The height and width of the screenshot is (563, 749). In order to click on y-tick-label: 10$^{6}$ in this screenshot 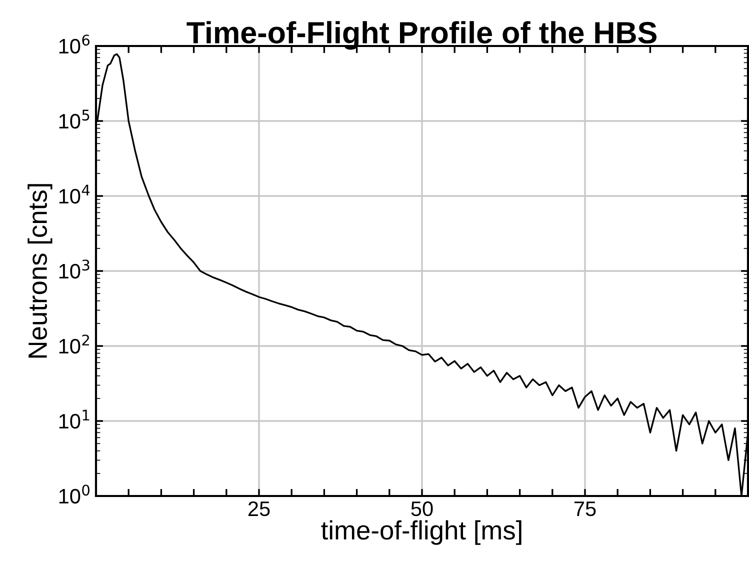, I will do `click(74, 44)`.